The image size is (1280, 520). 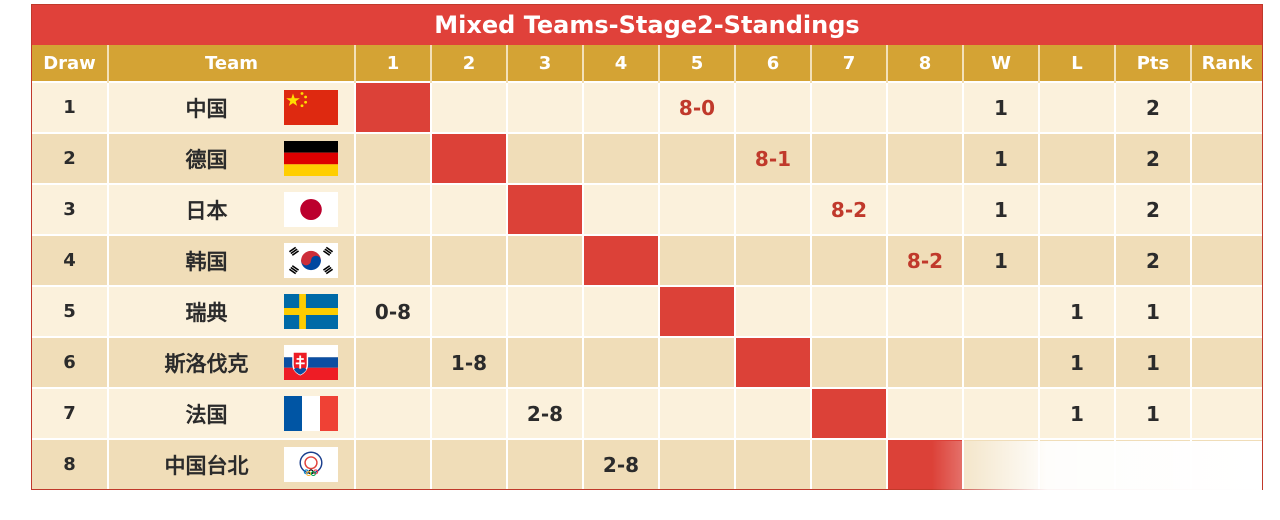 I want to click on team-name: 斯洛伐克, so click(x=206, y=363).